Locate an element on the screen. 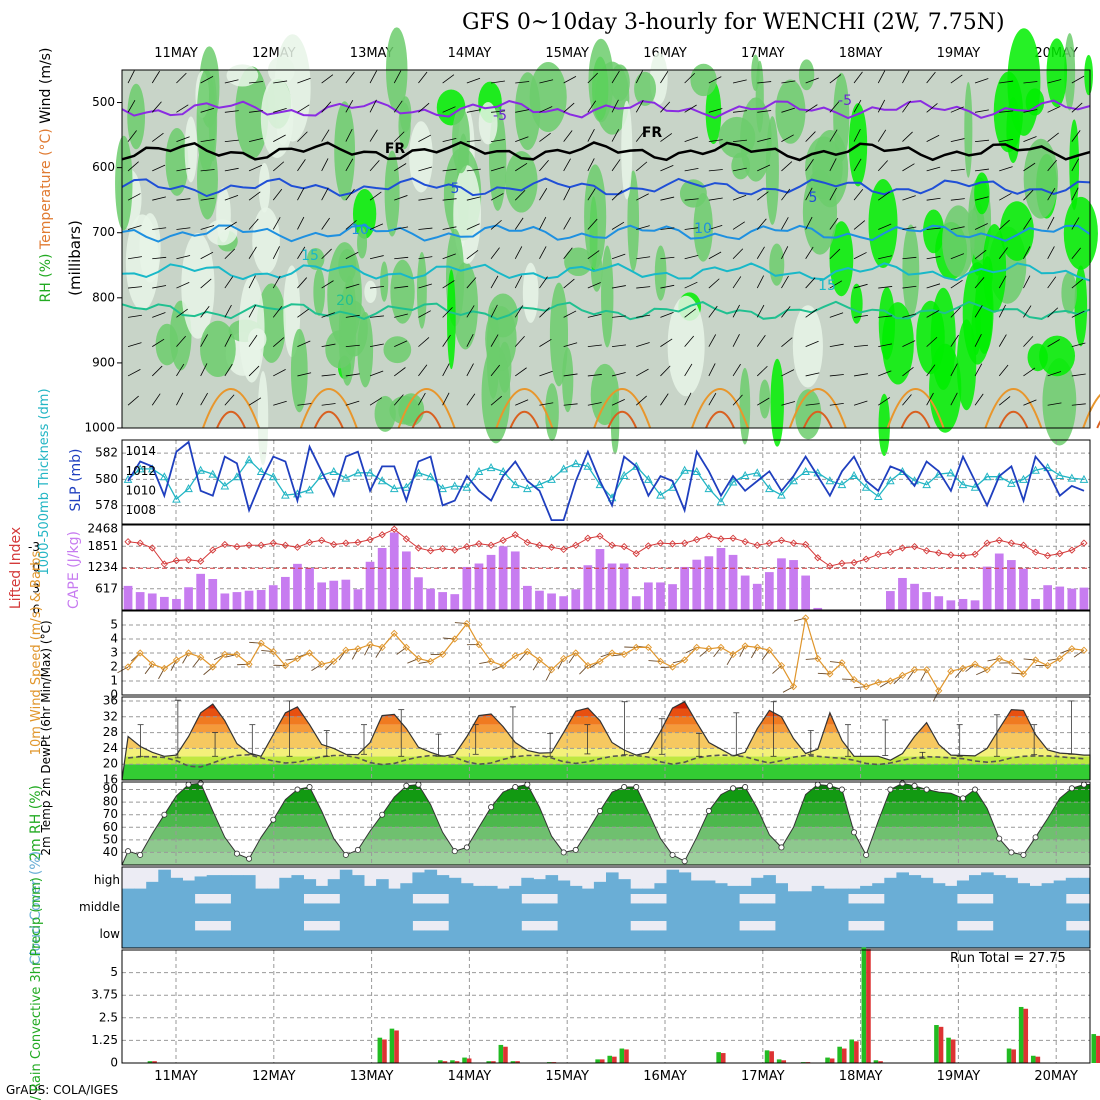 This screenshot has height=1100, width=1100. cape-ytitle: CAPE (J/kg) is located at coordinates (74, 570).